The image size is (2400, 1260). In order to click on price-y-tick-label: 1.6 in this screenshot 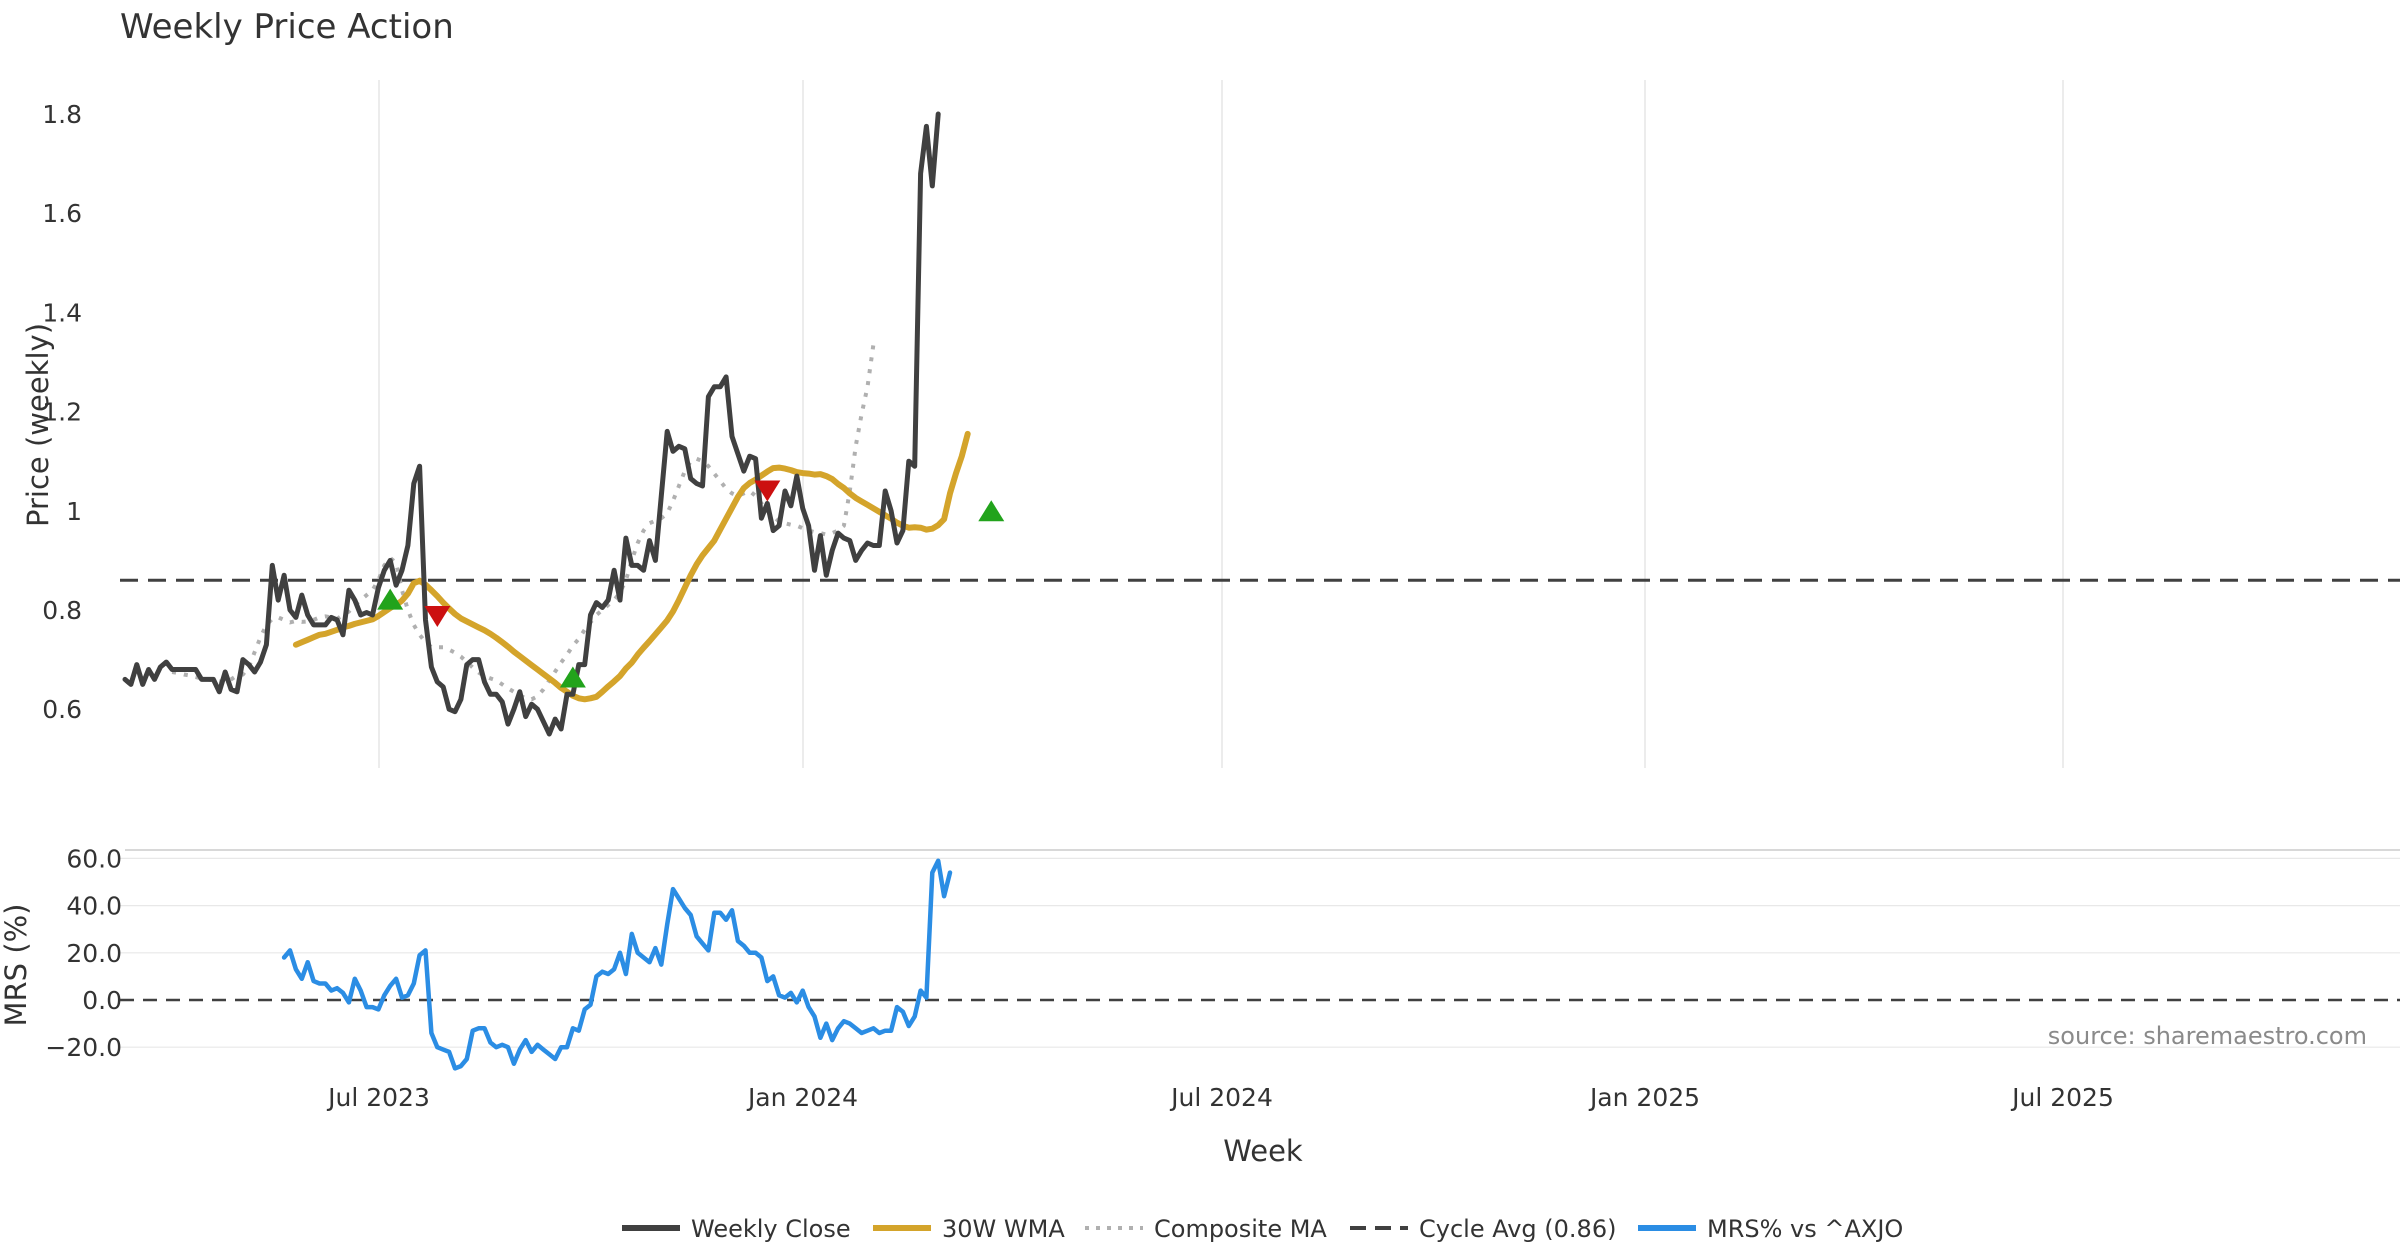, I will do `click(62, 213)`.